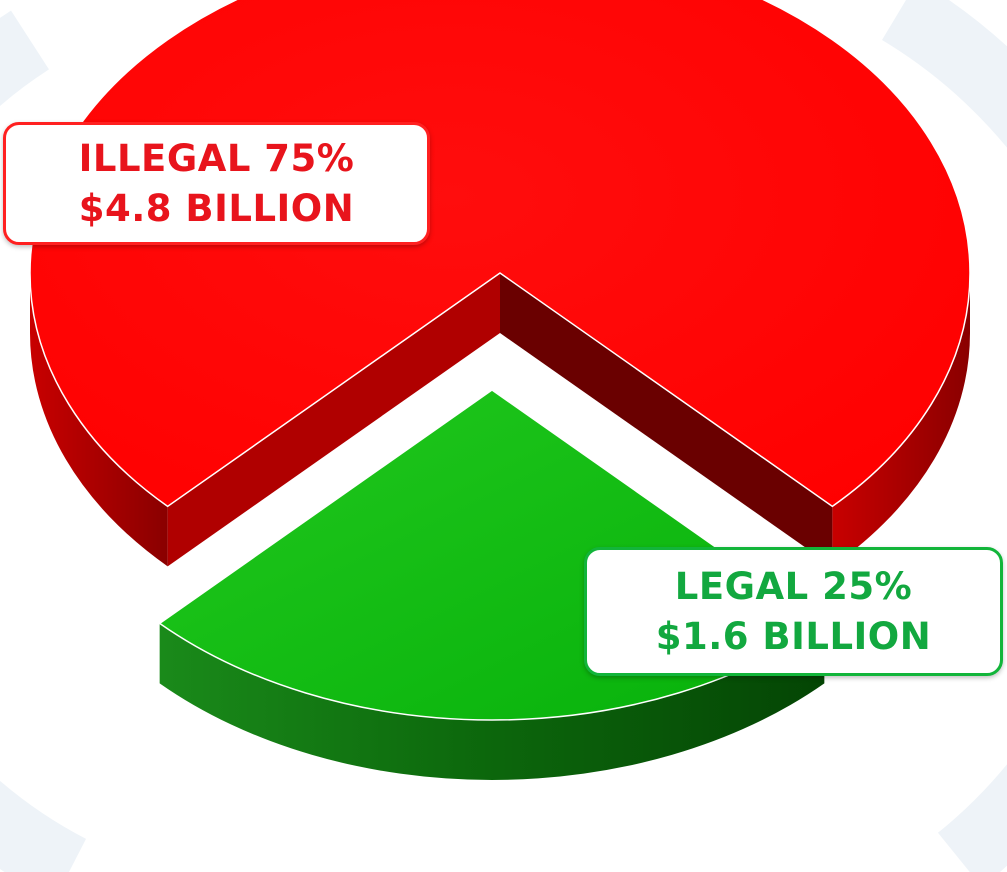 This screenshot has height=872, width=1007. What do you see at coordinates (793, 611) in the screenshot?
I see `legal-callout: LEGAL 25% $1.6 BILLION` at bounding box center [793, 611].